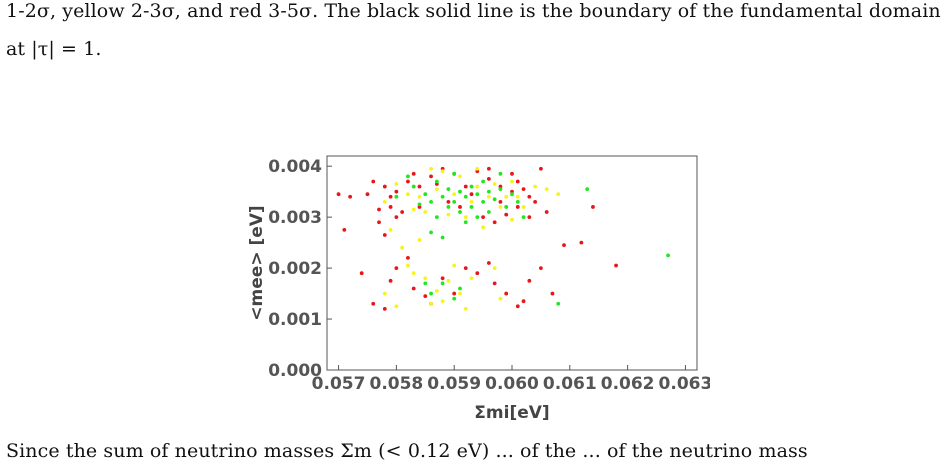 The image size is (944, 470). What do you see at coordinates (295, 320) in the screenshot?
I see `y-tick-label-1: 0.001` at bounding box center [295, 320].